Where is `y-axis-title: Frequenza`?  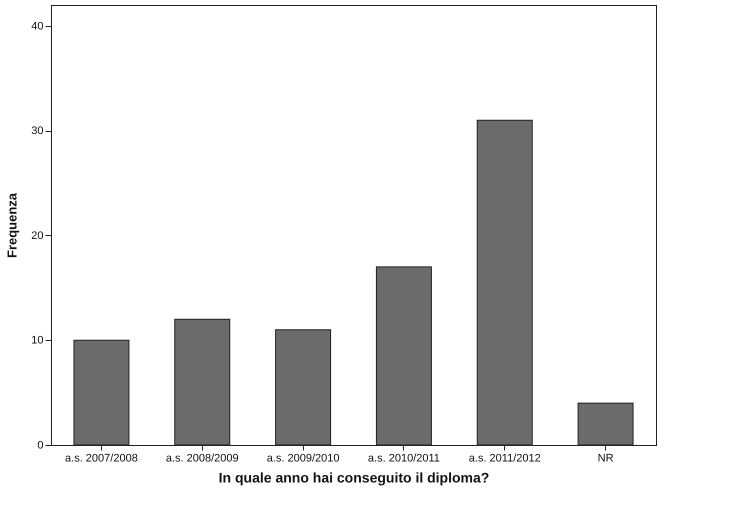
y-axis-title: Frequenza is located at coordinates (12, 225).